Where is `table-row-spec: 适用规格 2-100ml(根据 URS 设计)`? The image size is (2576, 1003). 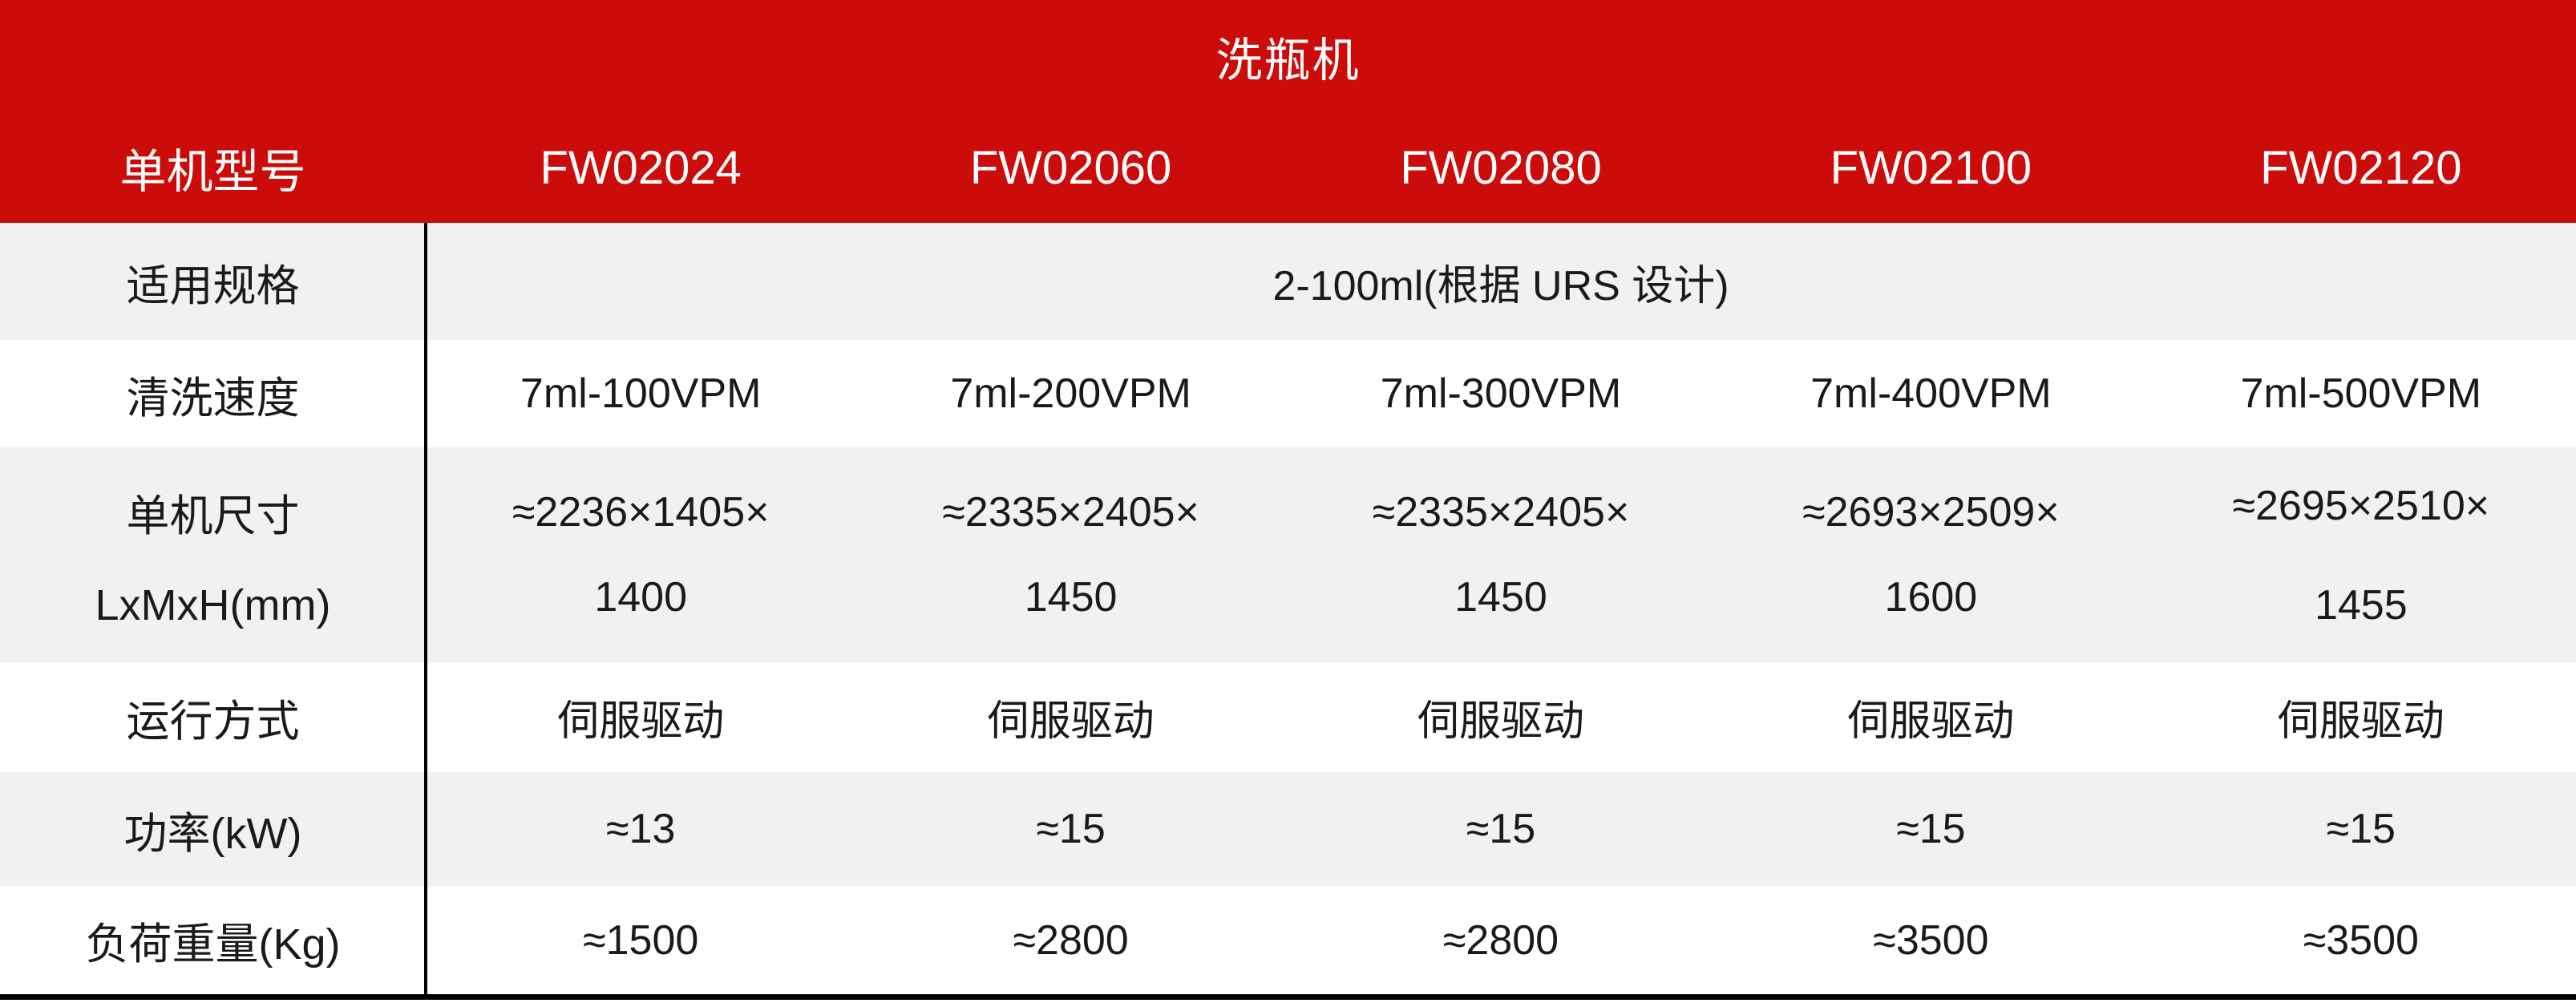 table-row-spec: 适用规格 2-100ml(根据 URS 设计) is located at coordinates (1288, 281).